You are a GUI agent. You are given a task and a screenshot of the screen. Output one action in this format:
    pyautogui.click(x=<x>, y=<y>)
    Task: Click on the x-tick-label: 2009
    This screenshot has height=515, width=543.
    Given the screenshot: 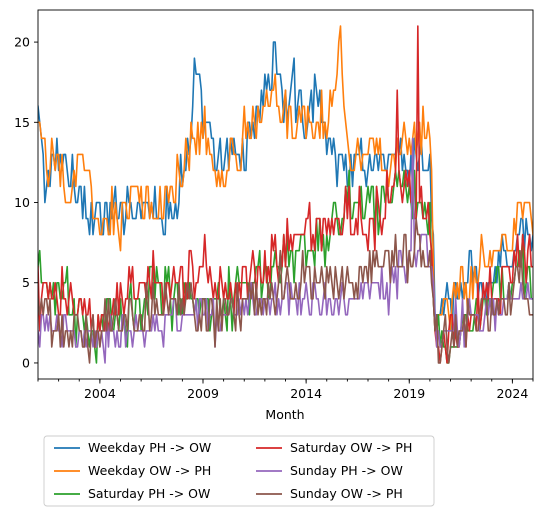 What is the action you would take?
    pyautogui.click(x=203, y=393)
    